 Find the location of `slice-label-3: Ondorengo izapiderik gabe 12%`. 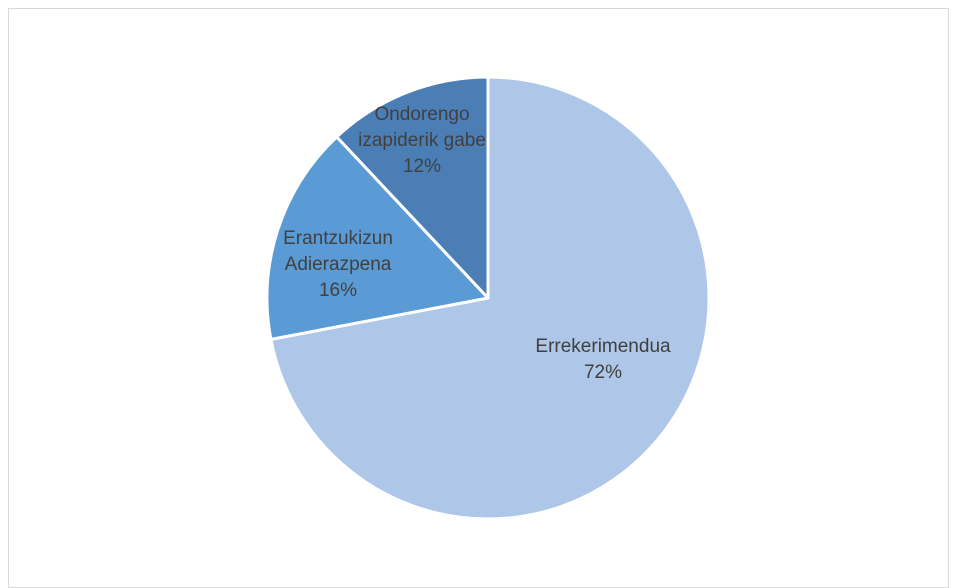

slice-label-3: Ondorengo izapiderik gabe 12% is located at coordinates (422, 140).